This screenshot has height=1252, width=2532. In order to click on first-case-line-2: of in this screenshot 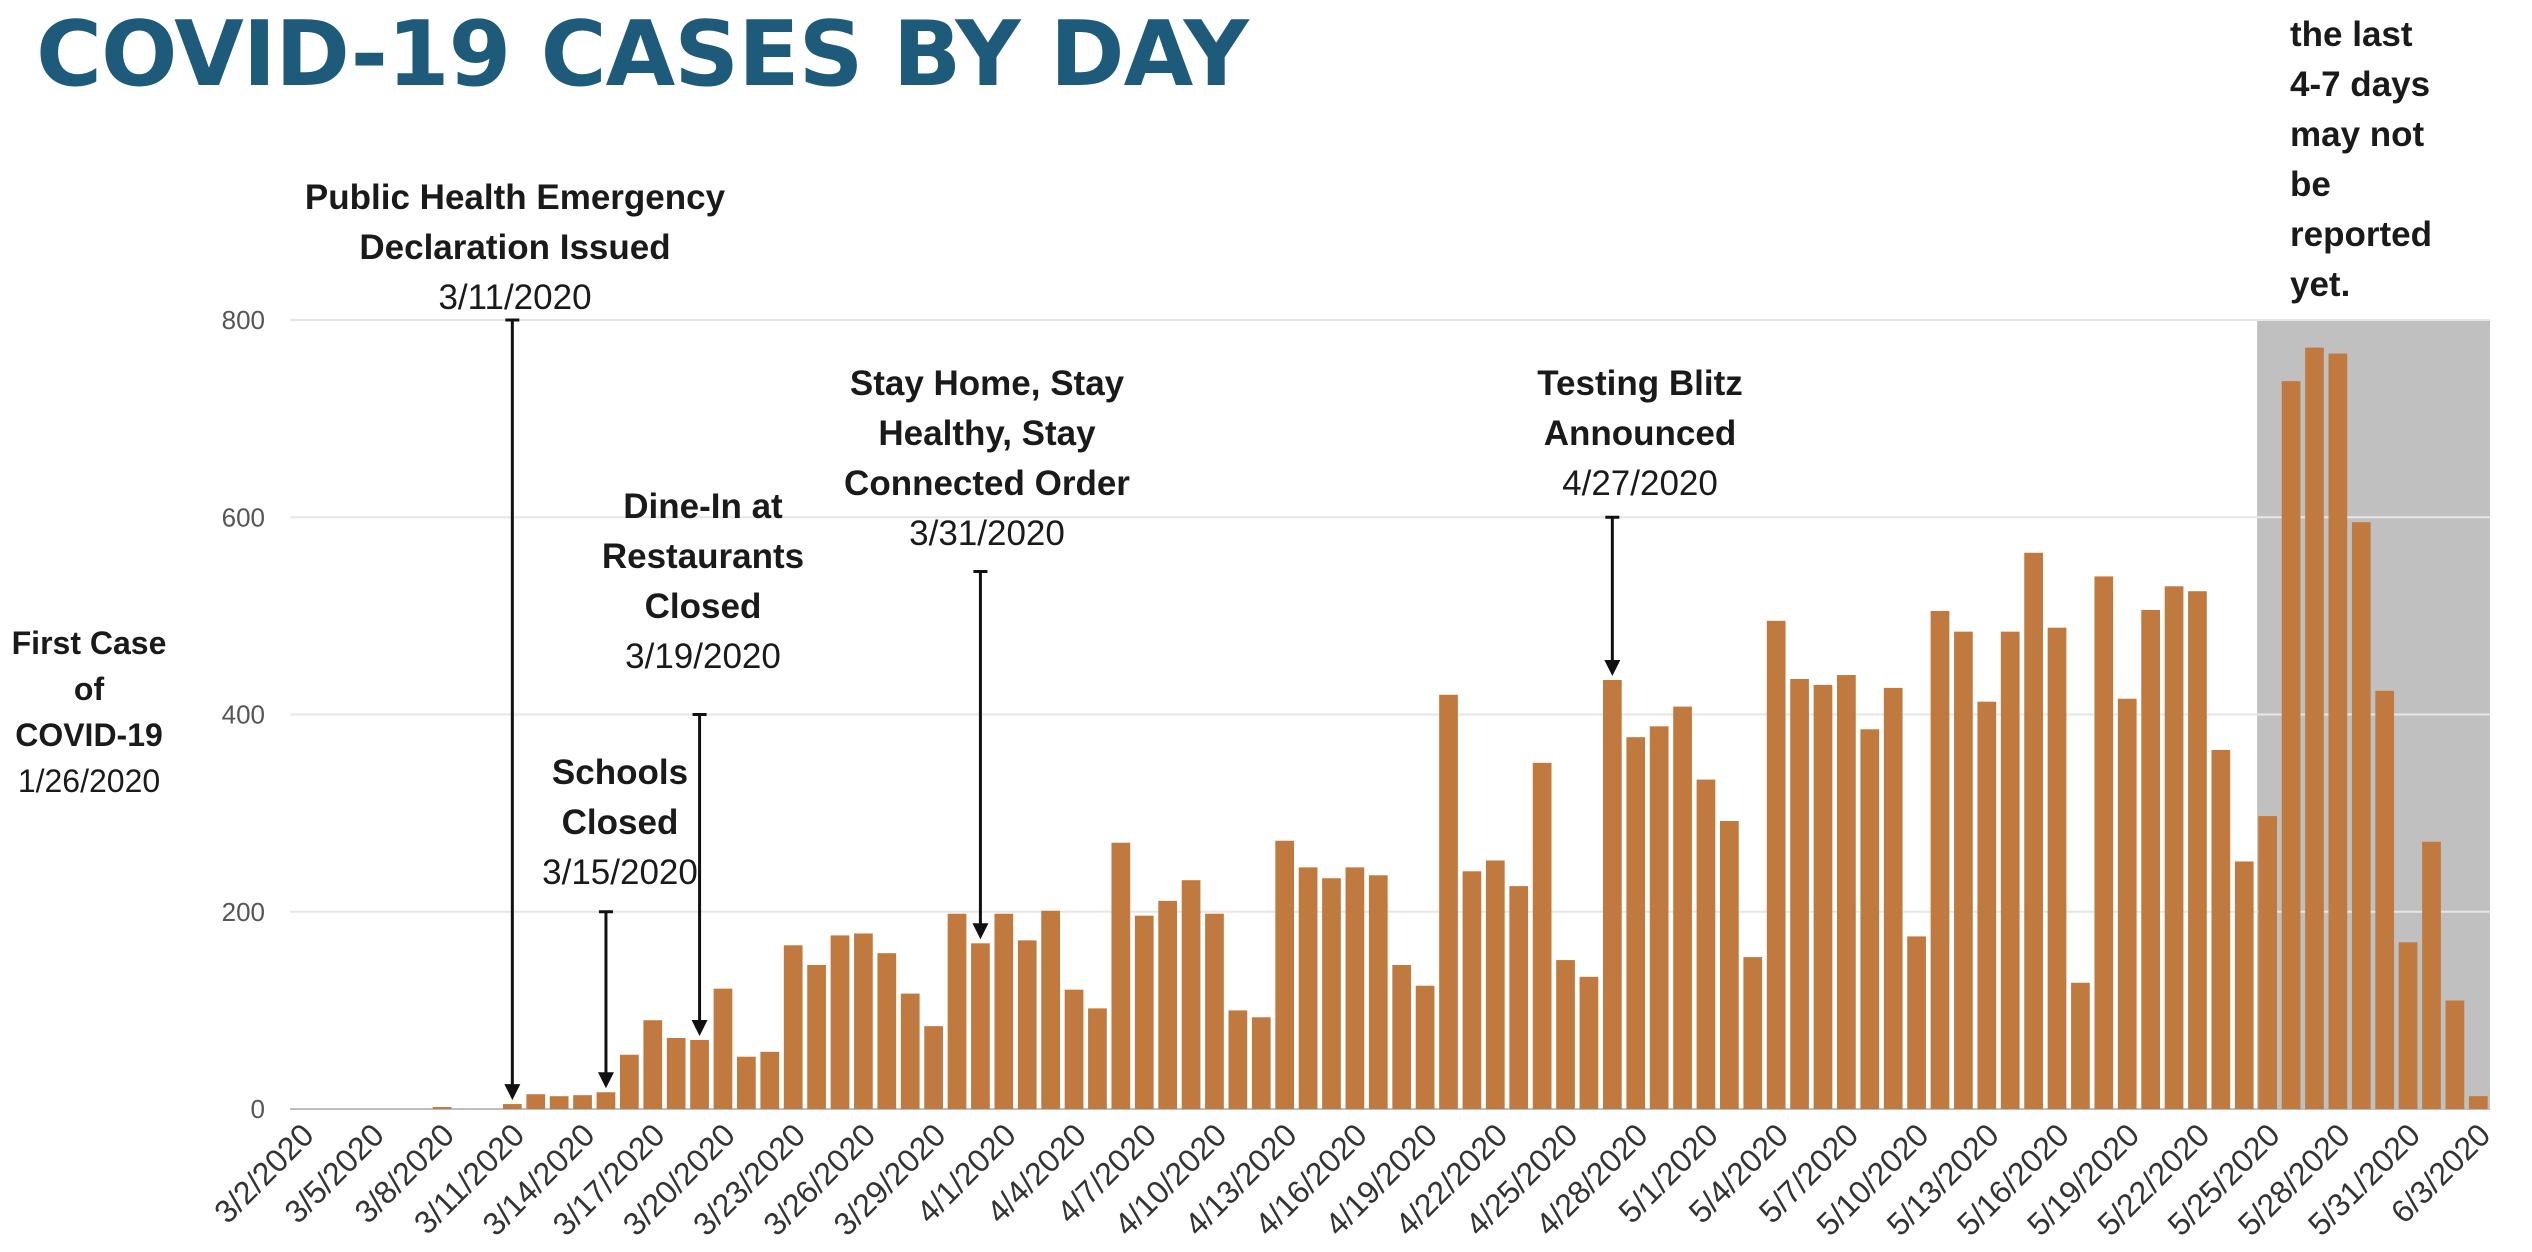, I will do `click(89, 689)`.